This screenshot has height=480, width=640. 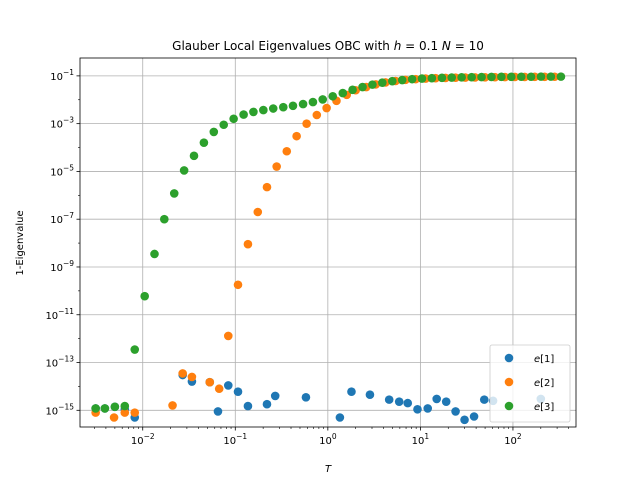 What do you see at coordinates (328, 439) in the screenshot?
I see `x-tick-label: 10⁰` at bounding box center [328, 439].